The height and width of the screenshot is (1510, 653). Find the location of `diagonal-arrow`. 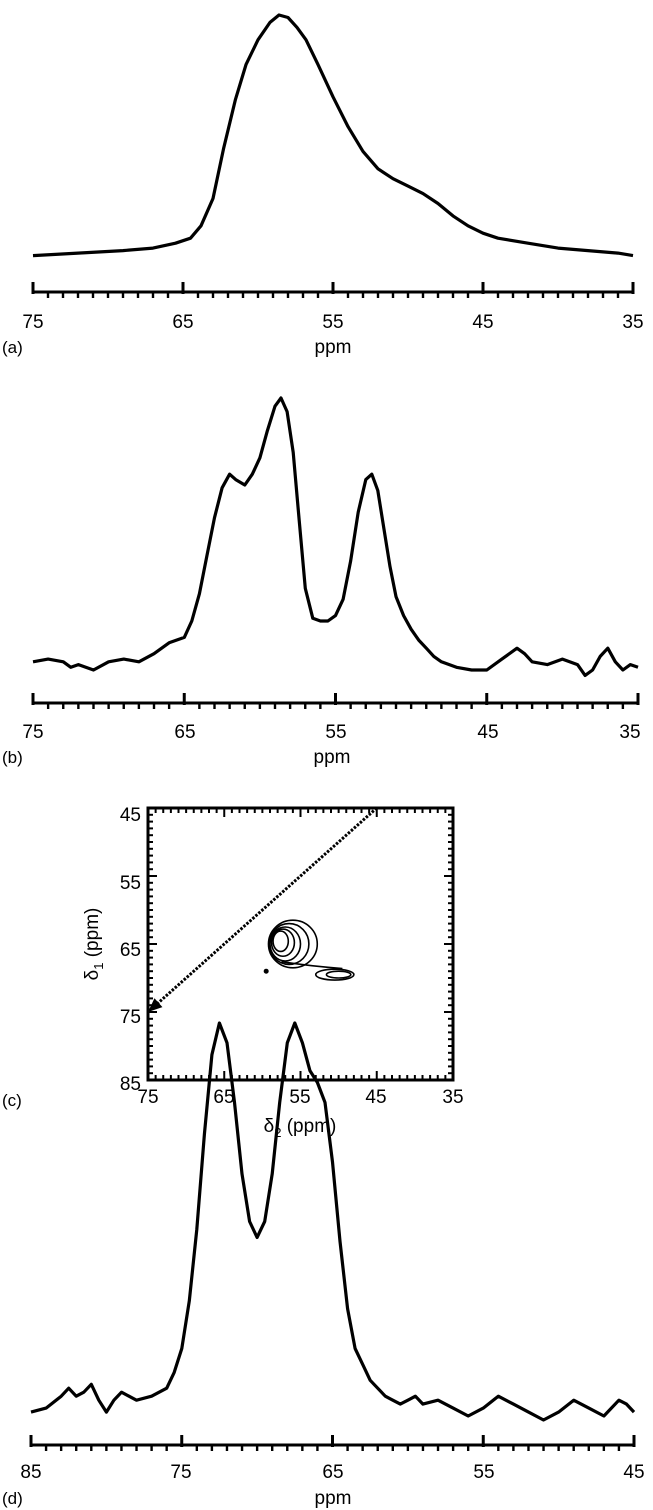

diagonal-arrow is located at coordinates (265, 907).